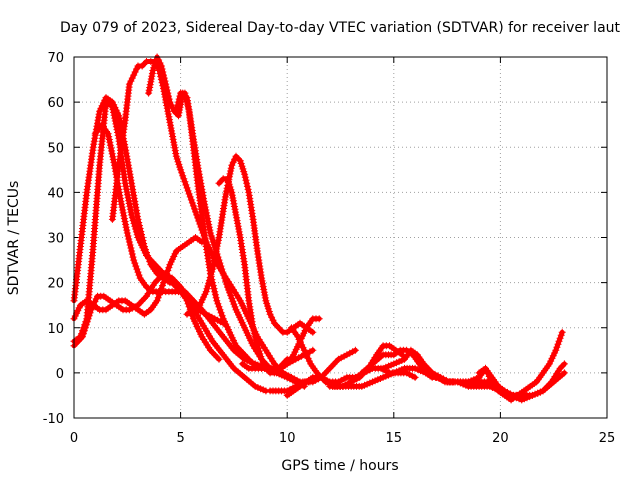 The image size is (640, 480). What do you see at coordinates (500, 438) in the screenshot?
I see `x-tick-label: 20` at bounding box center [500, 438].